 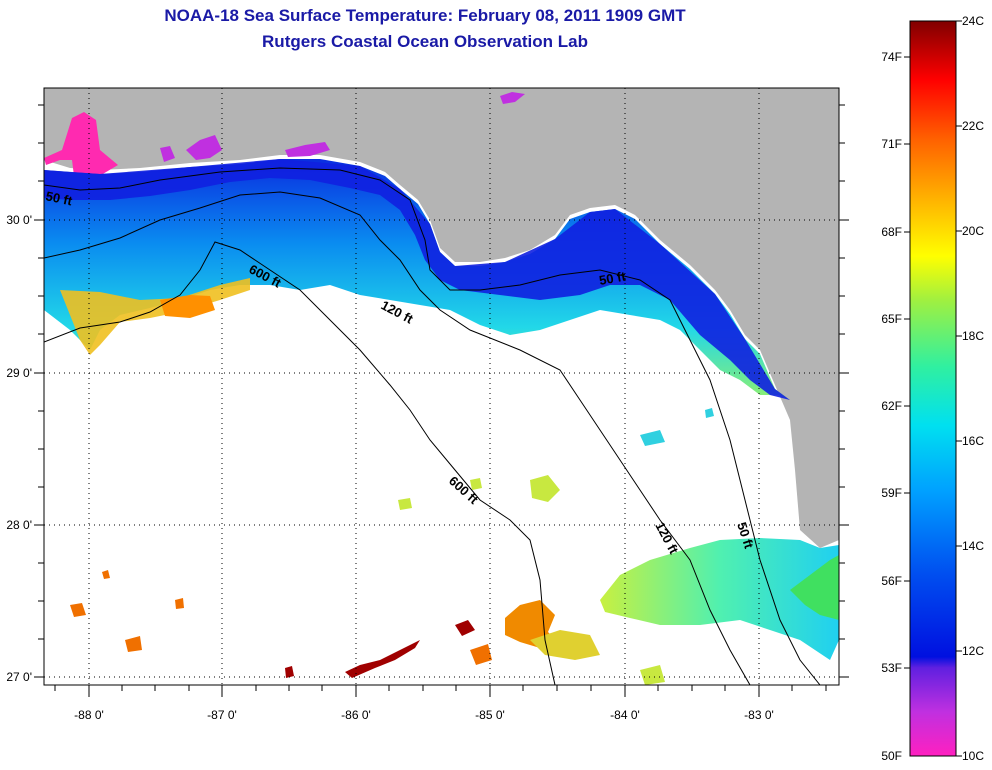 What do you see at coordinates (19, 220) in the screenshot?
I see `lat-label-30: 30 0'` at bounding box center [19, 220].